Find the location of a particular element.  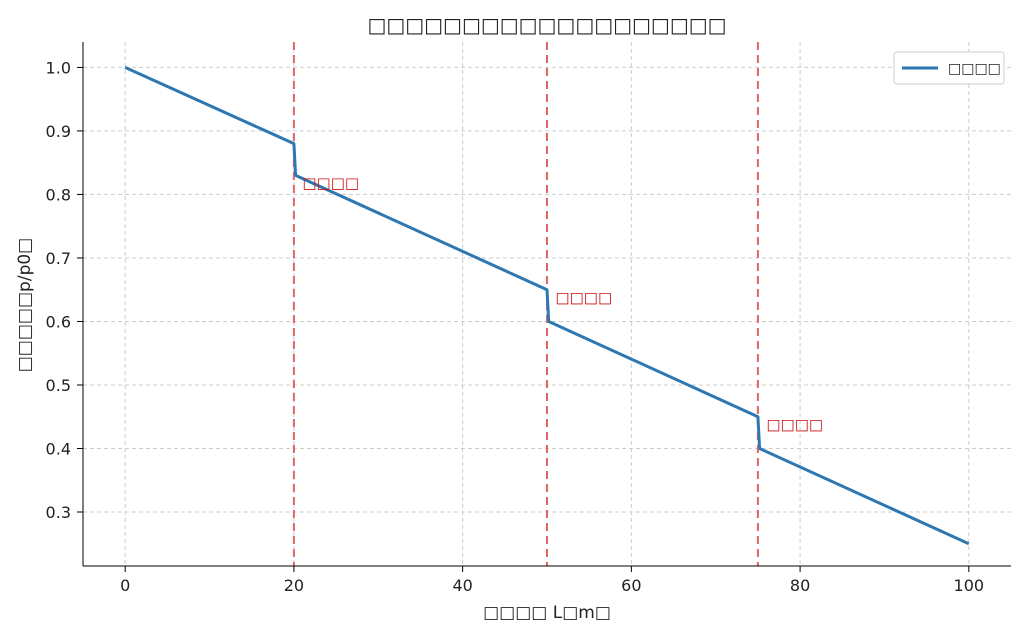

y-tick-label: 0.3 is located at coordinates (58, 512).